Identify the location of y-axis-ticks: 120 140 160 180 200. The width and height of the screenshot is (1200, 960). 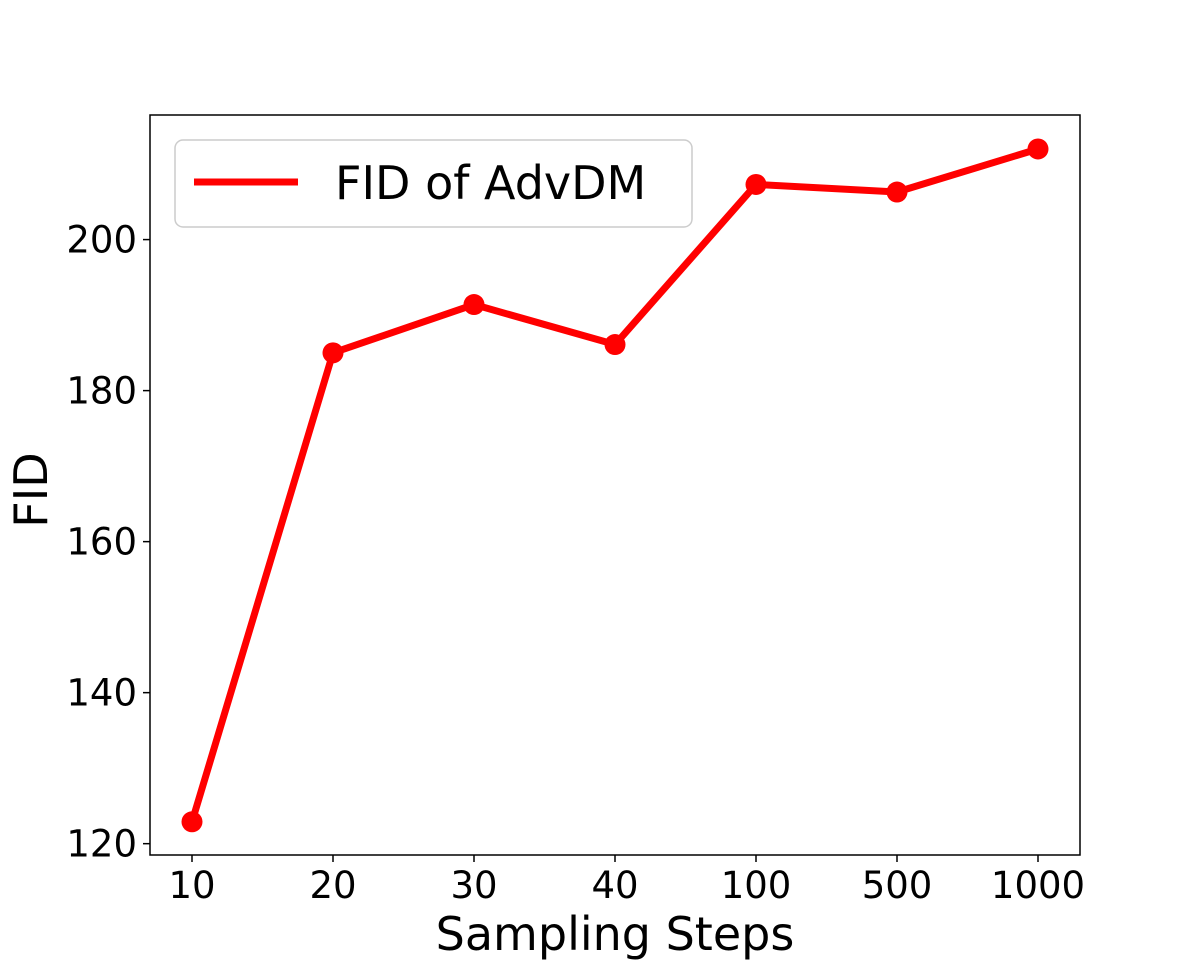
(108, 542).